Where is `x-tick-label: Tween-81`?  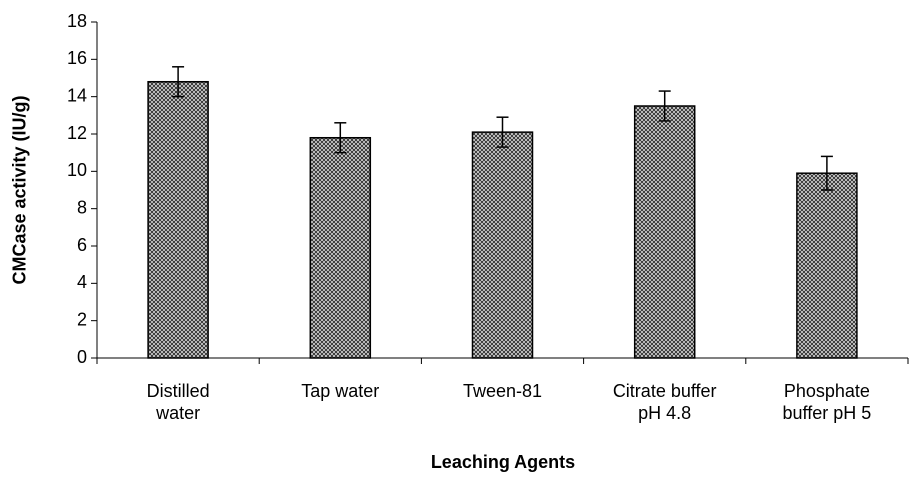 x-tick-label: Tween-81 is located at coordinates (502, 391).